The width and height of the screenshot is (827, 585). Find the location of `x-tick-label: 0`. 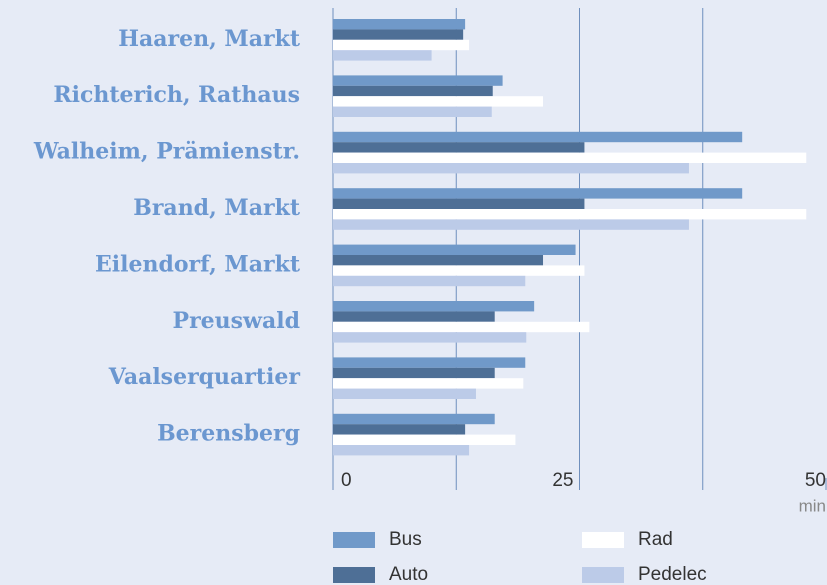

x-tick-label: 0 is located at coordinates (346, 480).